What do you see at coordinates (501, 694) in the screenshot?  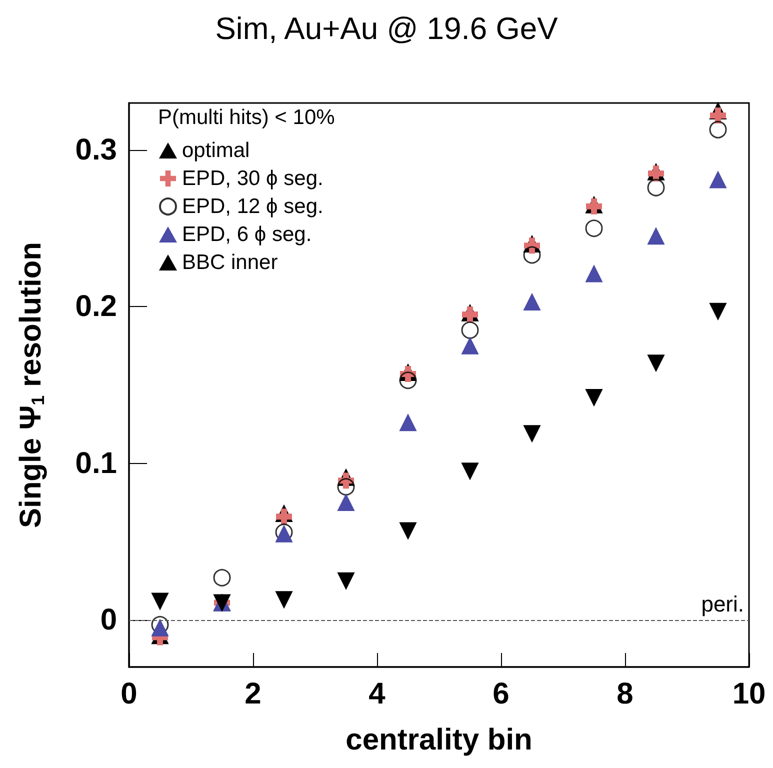 I see `x-tick-label: 6` at bounding box center [501, 694].